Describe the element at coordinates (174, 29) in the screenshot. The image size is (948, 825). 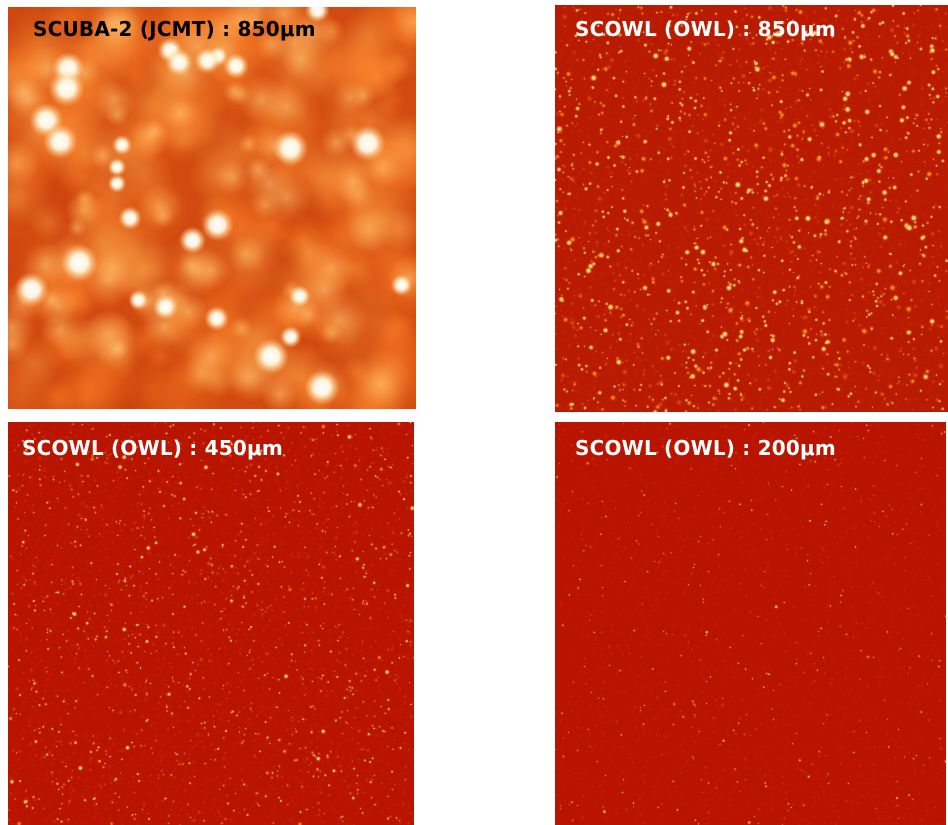
I see `scuba2-850um-title: SCUBA-2 (JCMT) : 850μm` at that location.